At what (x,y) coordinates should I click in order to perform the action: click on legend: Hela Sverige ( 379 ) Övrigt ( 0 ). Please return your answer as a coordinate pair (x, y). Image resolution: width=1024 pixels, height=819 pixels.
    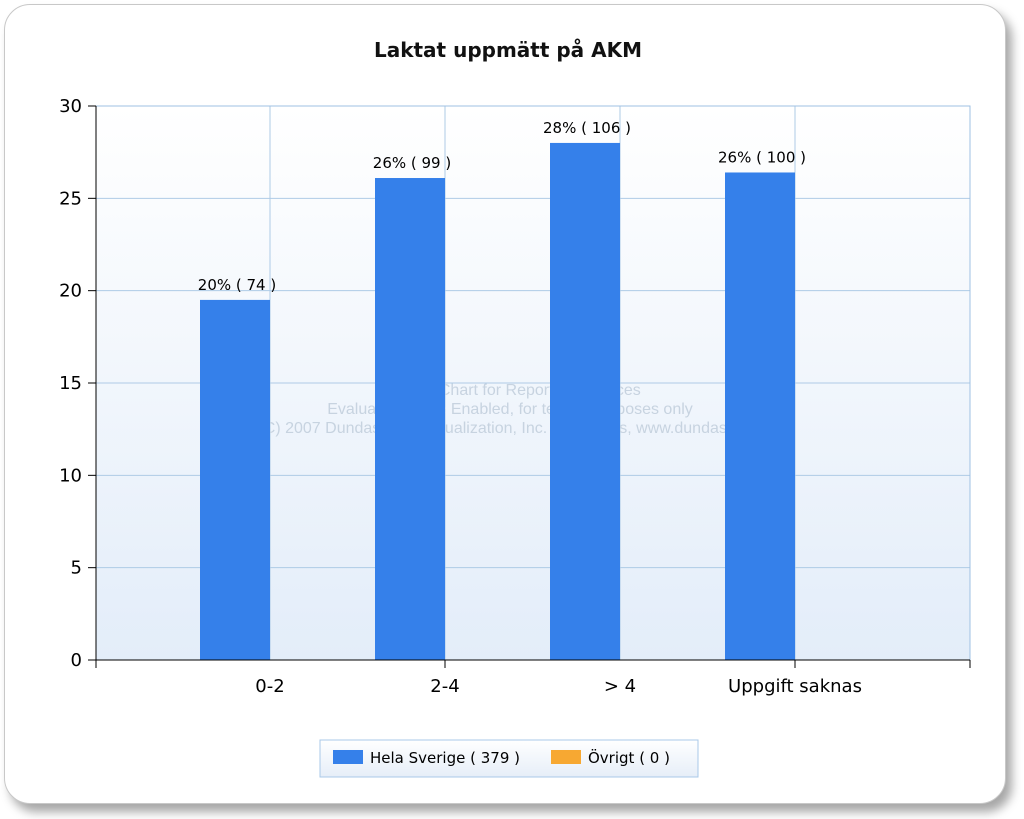
    Looking at the image, I should click on (509, 758).